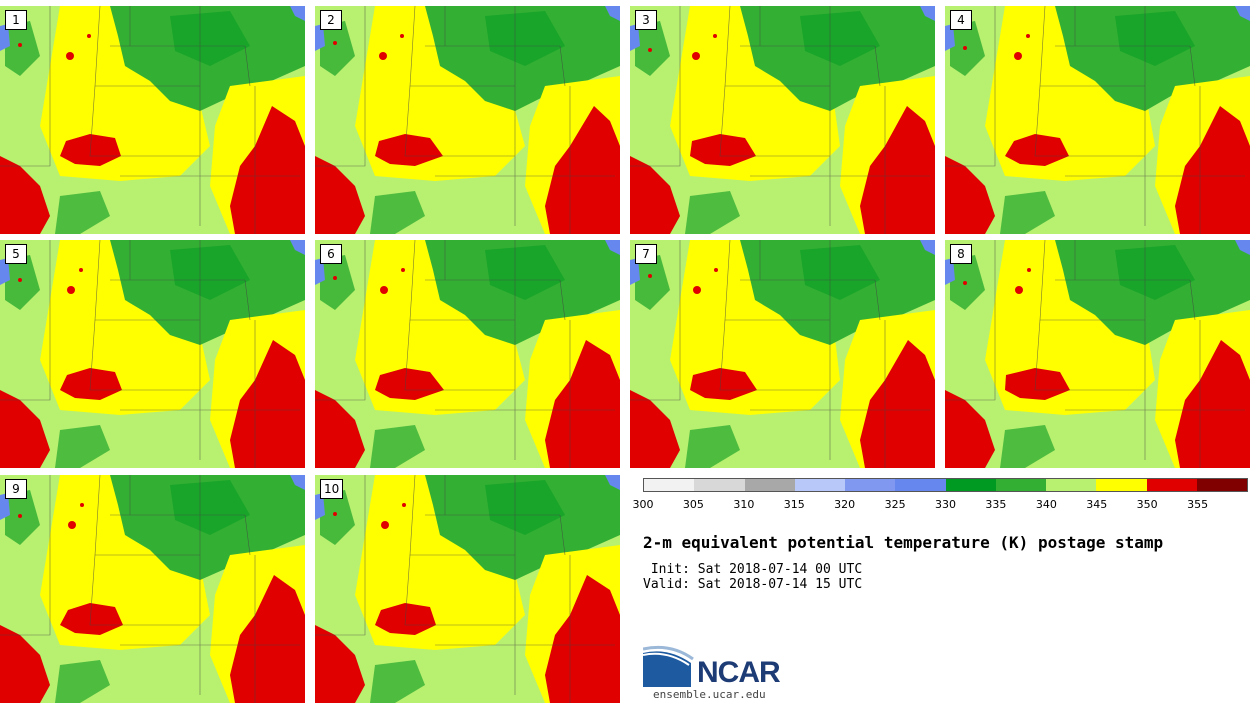 Image resolution: width=1260 pixels, height=703 pixels. What do you see at coordinates (668, 666) in the screenshot?
I see `ncar-logo-icon` at bounding box center [668, 666].